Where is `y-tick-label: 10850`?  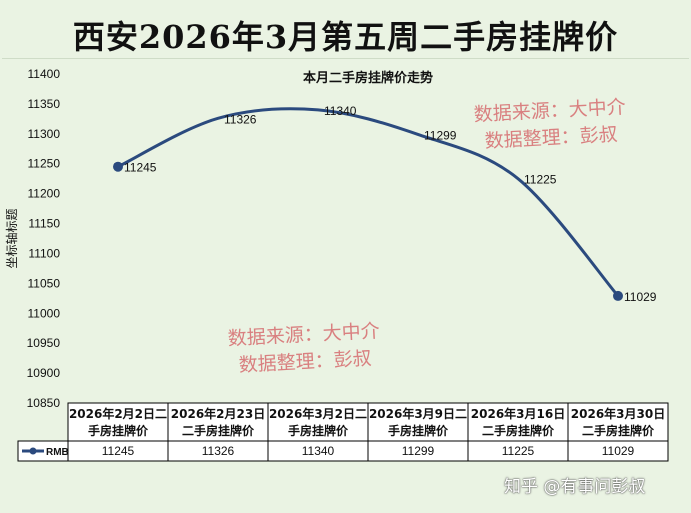 y-tick-label: 10850 is located at coordinates (44, 403).